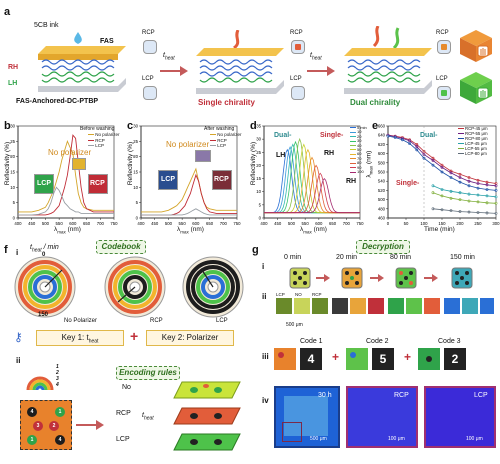 This screenshot has width=500, height=464. I want to click on c-xtick-label-7: 750, so click(237, 223).